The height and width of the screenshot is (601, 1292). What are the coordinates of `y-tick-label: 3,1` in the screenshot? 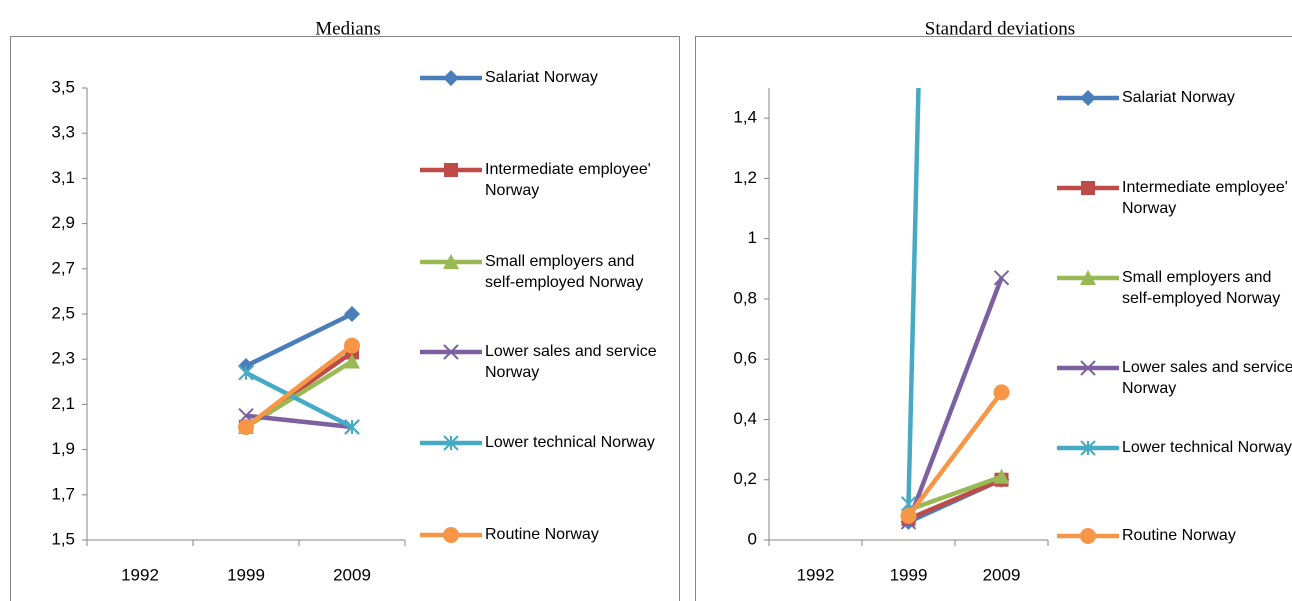 It's located at (63, 177).